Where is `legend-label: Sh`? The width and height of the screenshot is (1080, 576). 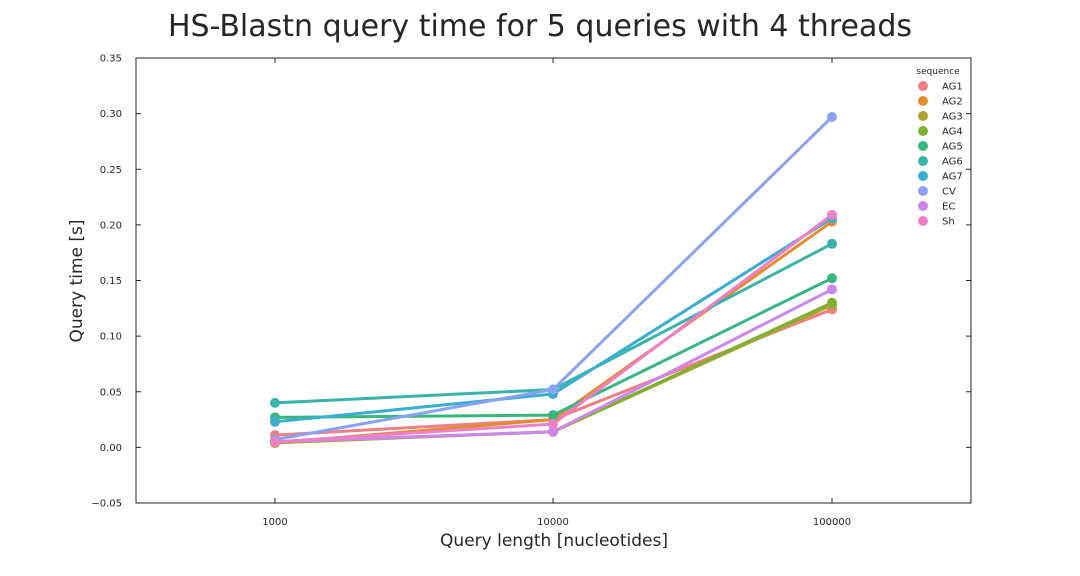
legend-label: Sh is located at coordinates (948, 222).